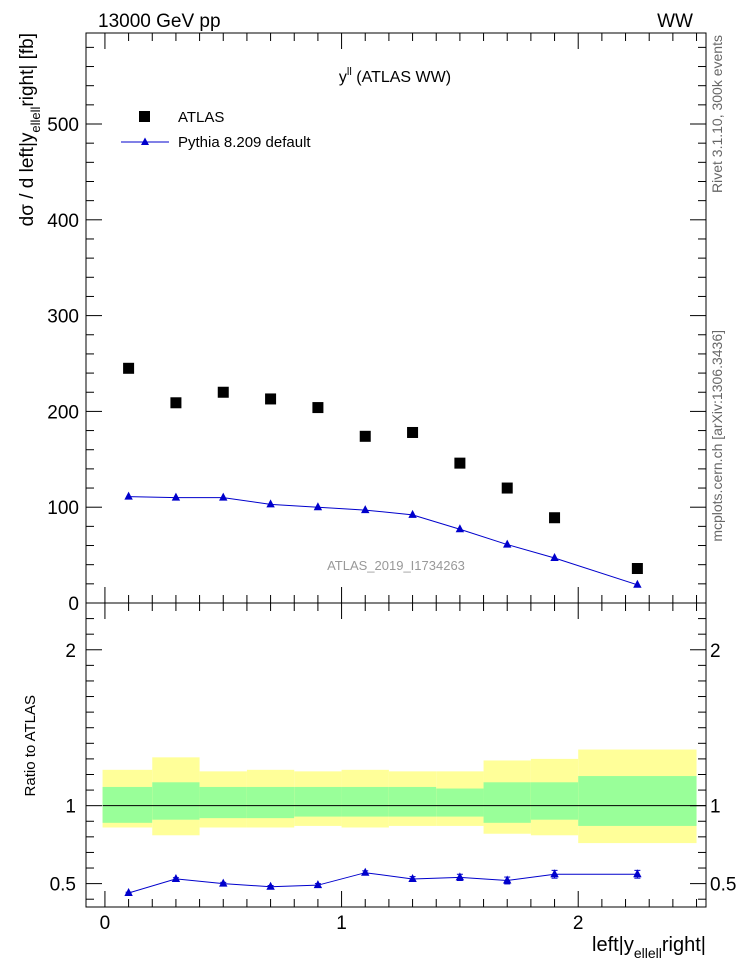 The width and height of the screenshot is (746, 972). What do you see at coordinates (396, 565) in the screenshot?
I see `watermark: ATLAS_2019_I1734263` at bounding box center [396, 565].